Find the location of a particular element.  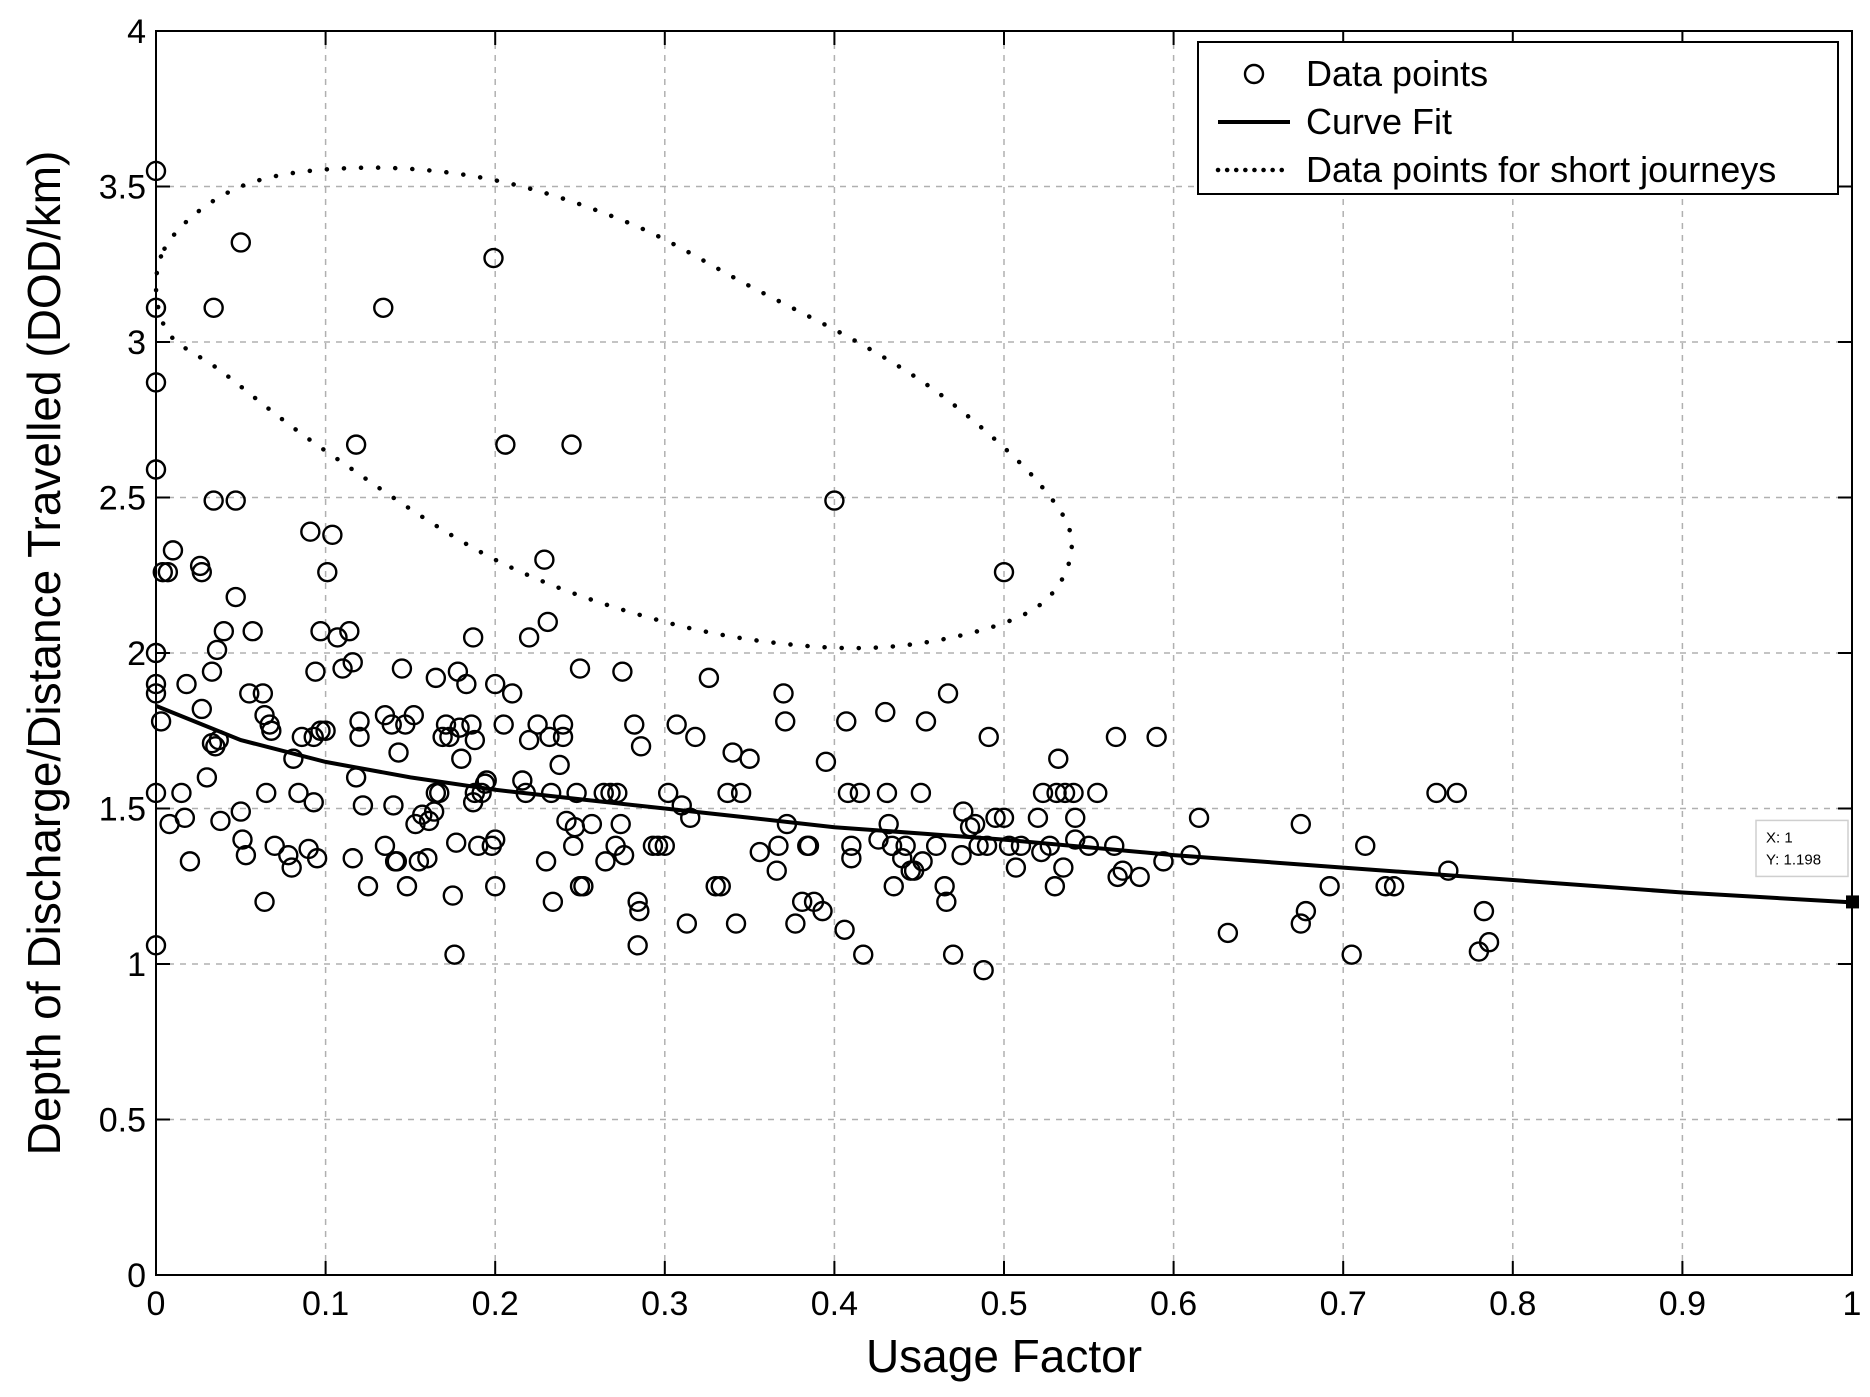

x-tick-label: 1 is located at coordinates (1852, 1304).